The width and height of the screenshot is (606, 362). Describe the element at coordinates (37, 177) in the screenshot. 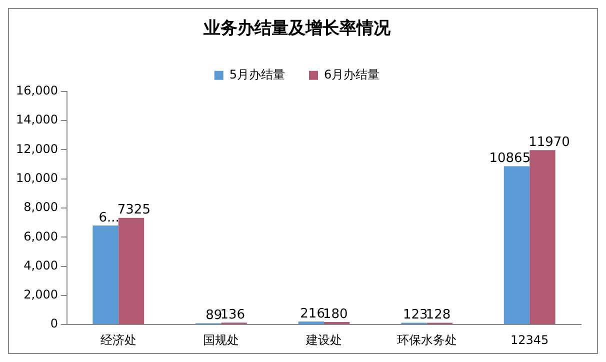

I see `y-tick-label: 10,000` at that location.